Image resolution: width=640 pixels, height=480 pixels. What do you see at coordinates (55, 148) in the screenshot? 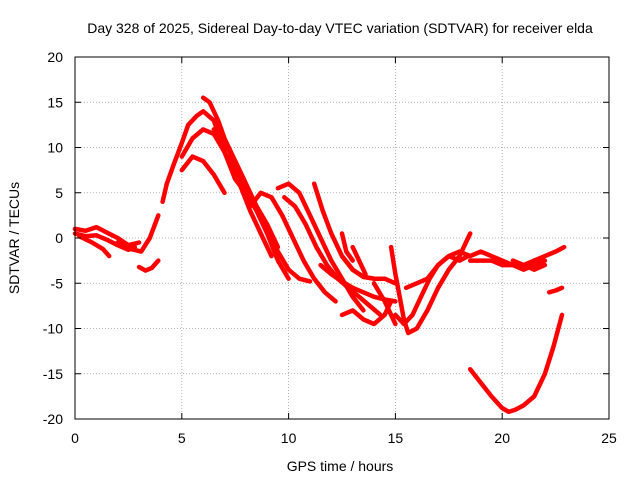
I see `y-tick-label: 10` at bounding box center [55, 148].